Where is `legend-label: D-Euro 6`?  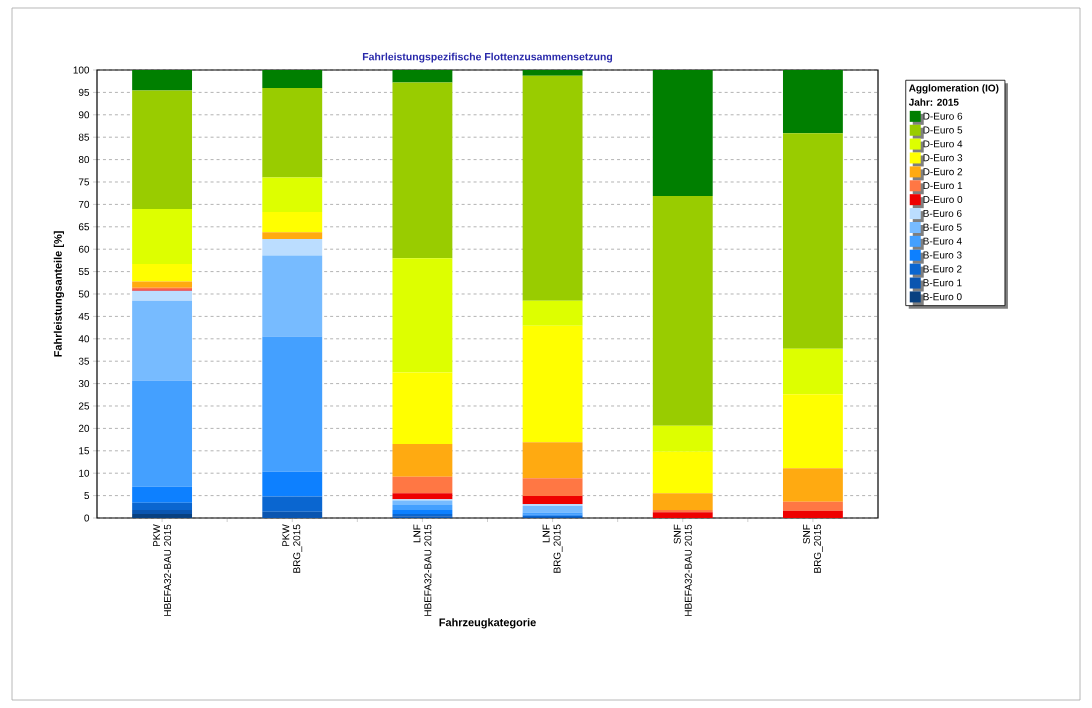
legend-label: D-Euro 6 is located at coordinates (943, 116).